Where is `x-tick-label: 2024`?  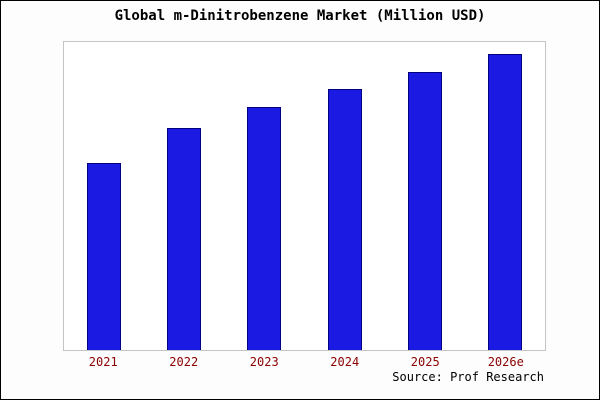
x-tick-label: 2024 is located at coordinates (345, 362).